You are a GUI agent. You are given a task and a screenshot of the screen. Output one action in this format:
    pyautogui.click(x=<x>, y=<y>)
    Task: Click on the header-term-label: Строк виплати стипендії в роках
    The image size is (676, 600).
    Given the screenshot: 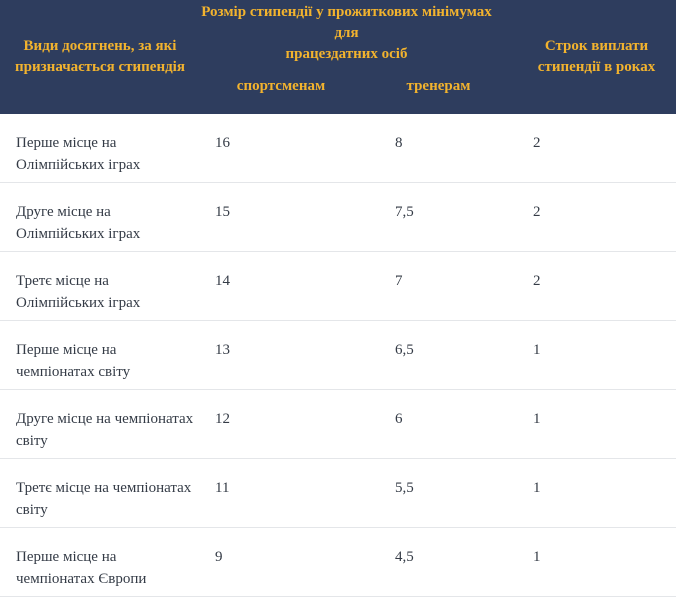 What is the action you would take?
    pyautogui.click(x=596, y=56)
    